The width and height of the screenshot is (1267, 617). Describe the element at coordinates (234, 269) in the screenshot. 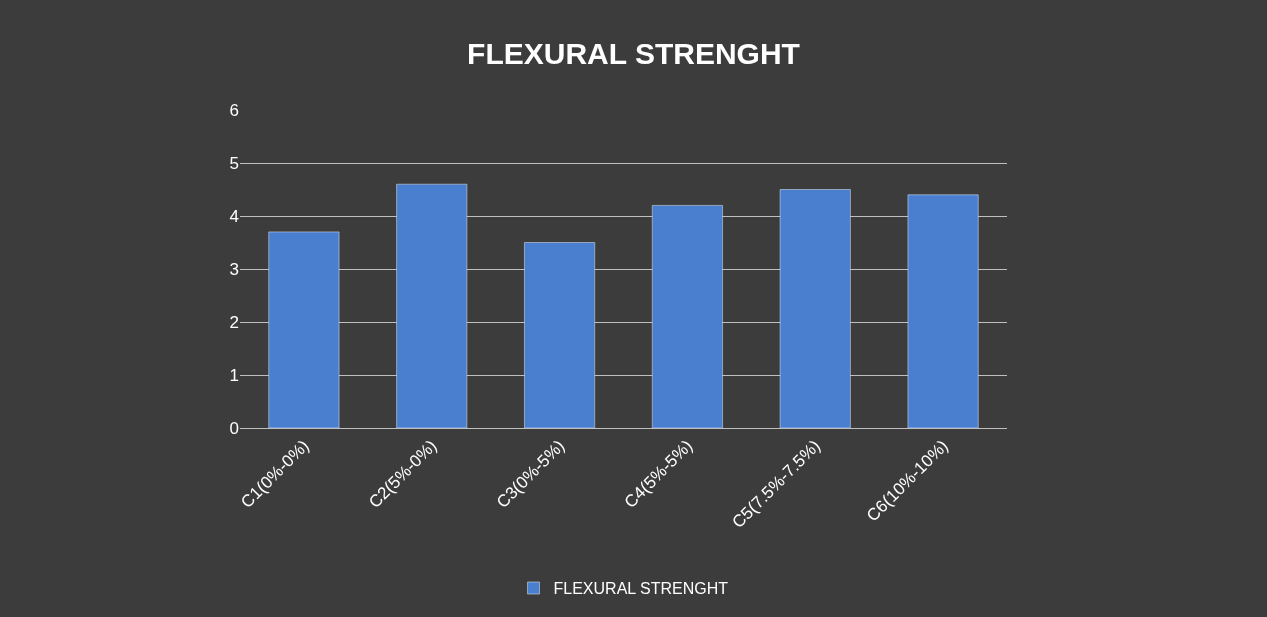

I see `y-tick-label: 3` at that location.